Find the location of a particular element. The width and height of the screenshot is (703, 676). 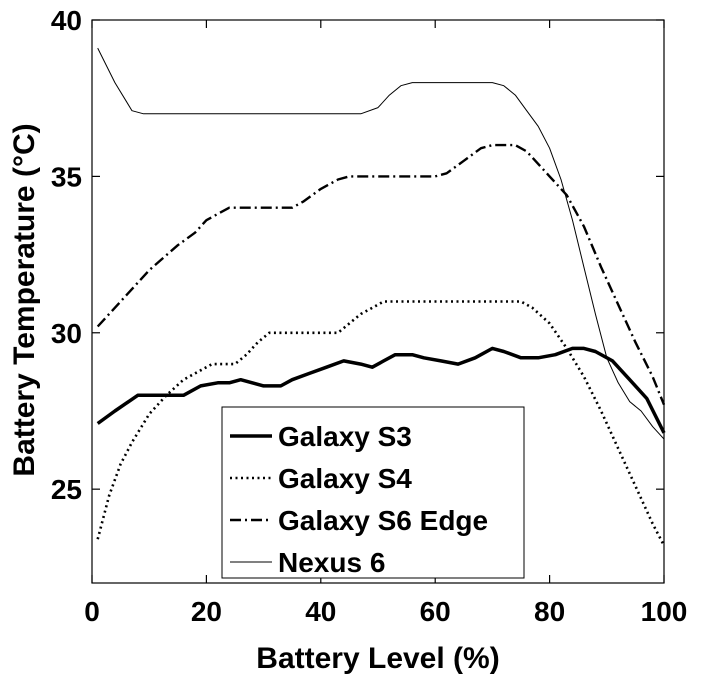

x-tick-label: 100 is located at coordinates (664, 611).